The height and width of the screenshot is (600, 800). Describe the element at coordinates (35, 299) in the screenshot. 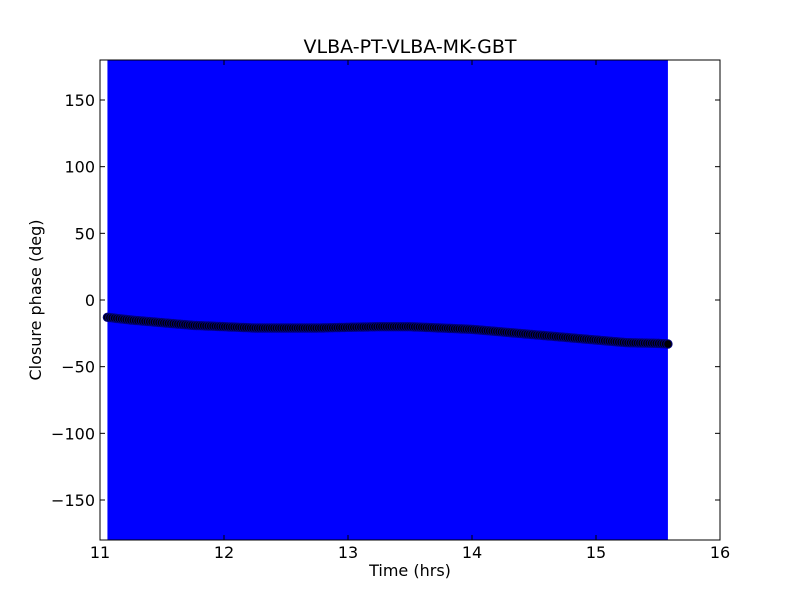

I see `y-axis-label: Closure phase (deg)` at that location.